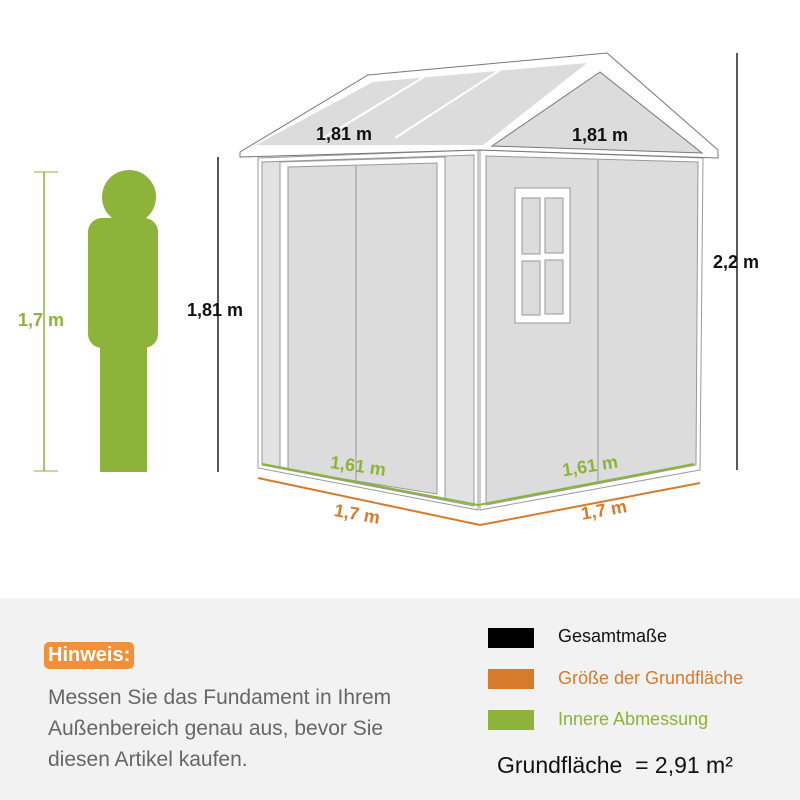 The height and width of the screenshot is (800, 800). Describe the element at coordinates (613, 636) in the screenshot. I see `legend-label-total: Gesamtmaße` at that location.